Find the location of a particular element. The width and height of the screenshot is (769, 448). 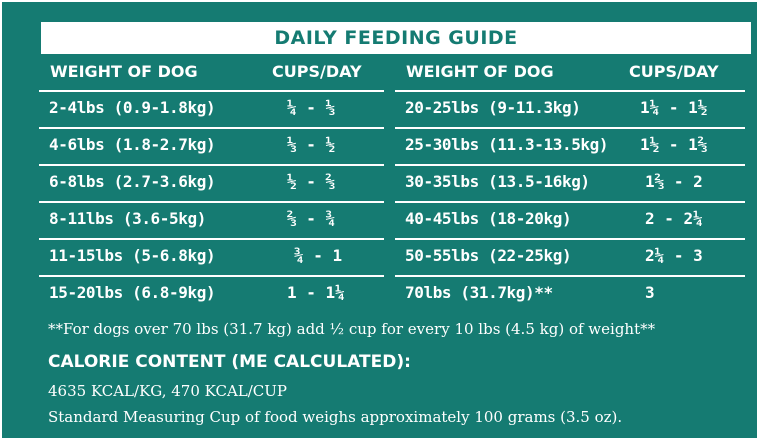

cups-cell: 1½ - 1⅔ is located at coordinates (674, 144).